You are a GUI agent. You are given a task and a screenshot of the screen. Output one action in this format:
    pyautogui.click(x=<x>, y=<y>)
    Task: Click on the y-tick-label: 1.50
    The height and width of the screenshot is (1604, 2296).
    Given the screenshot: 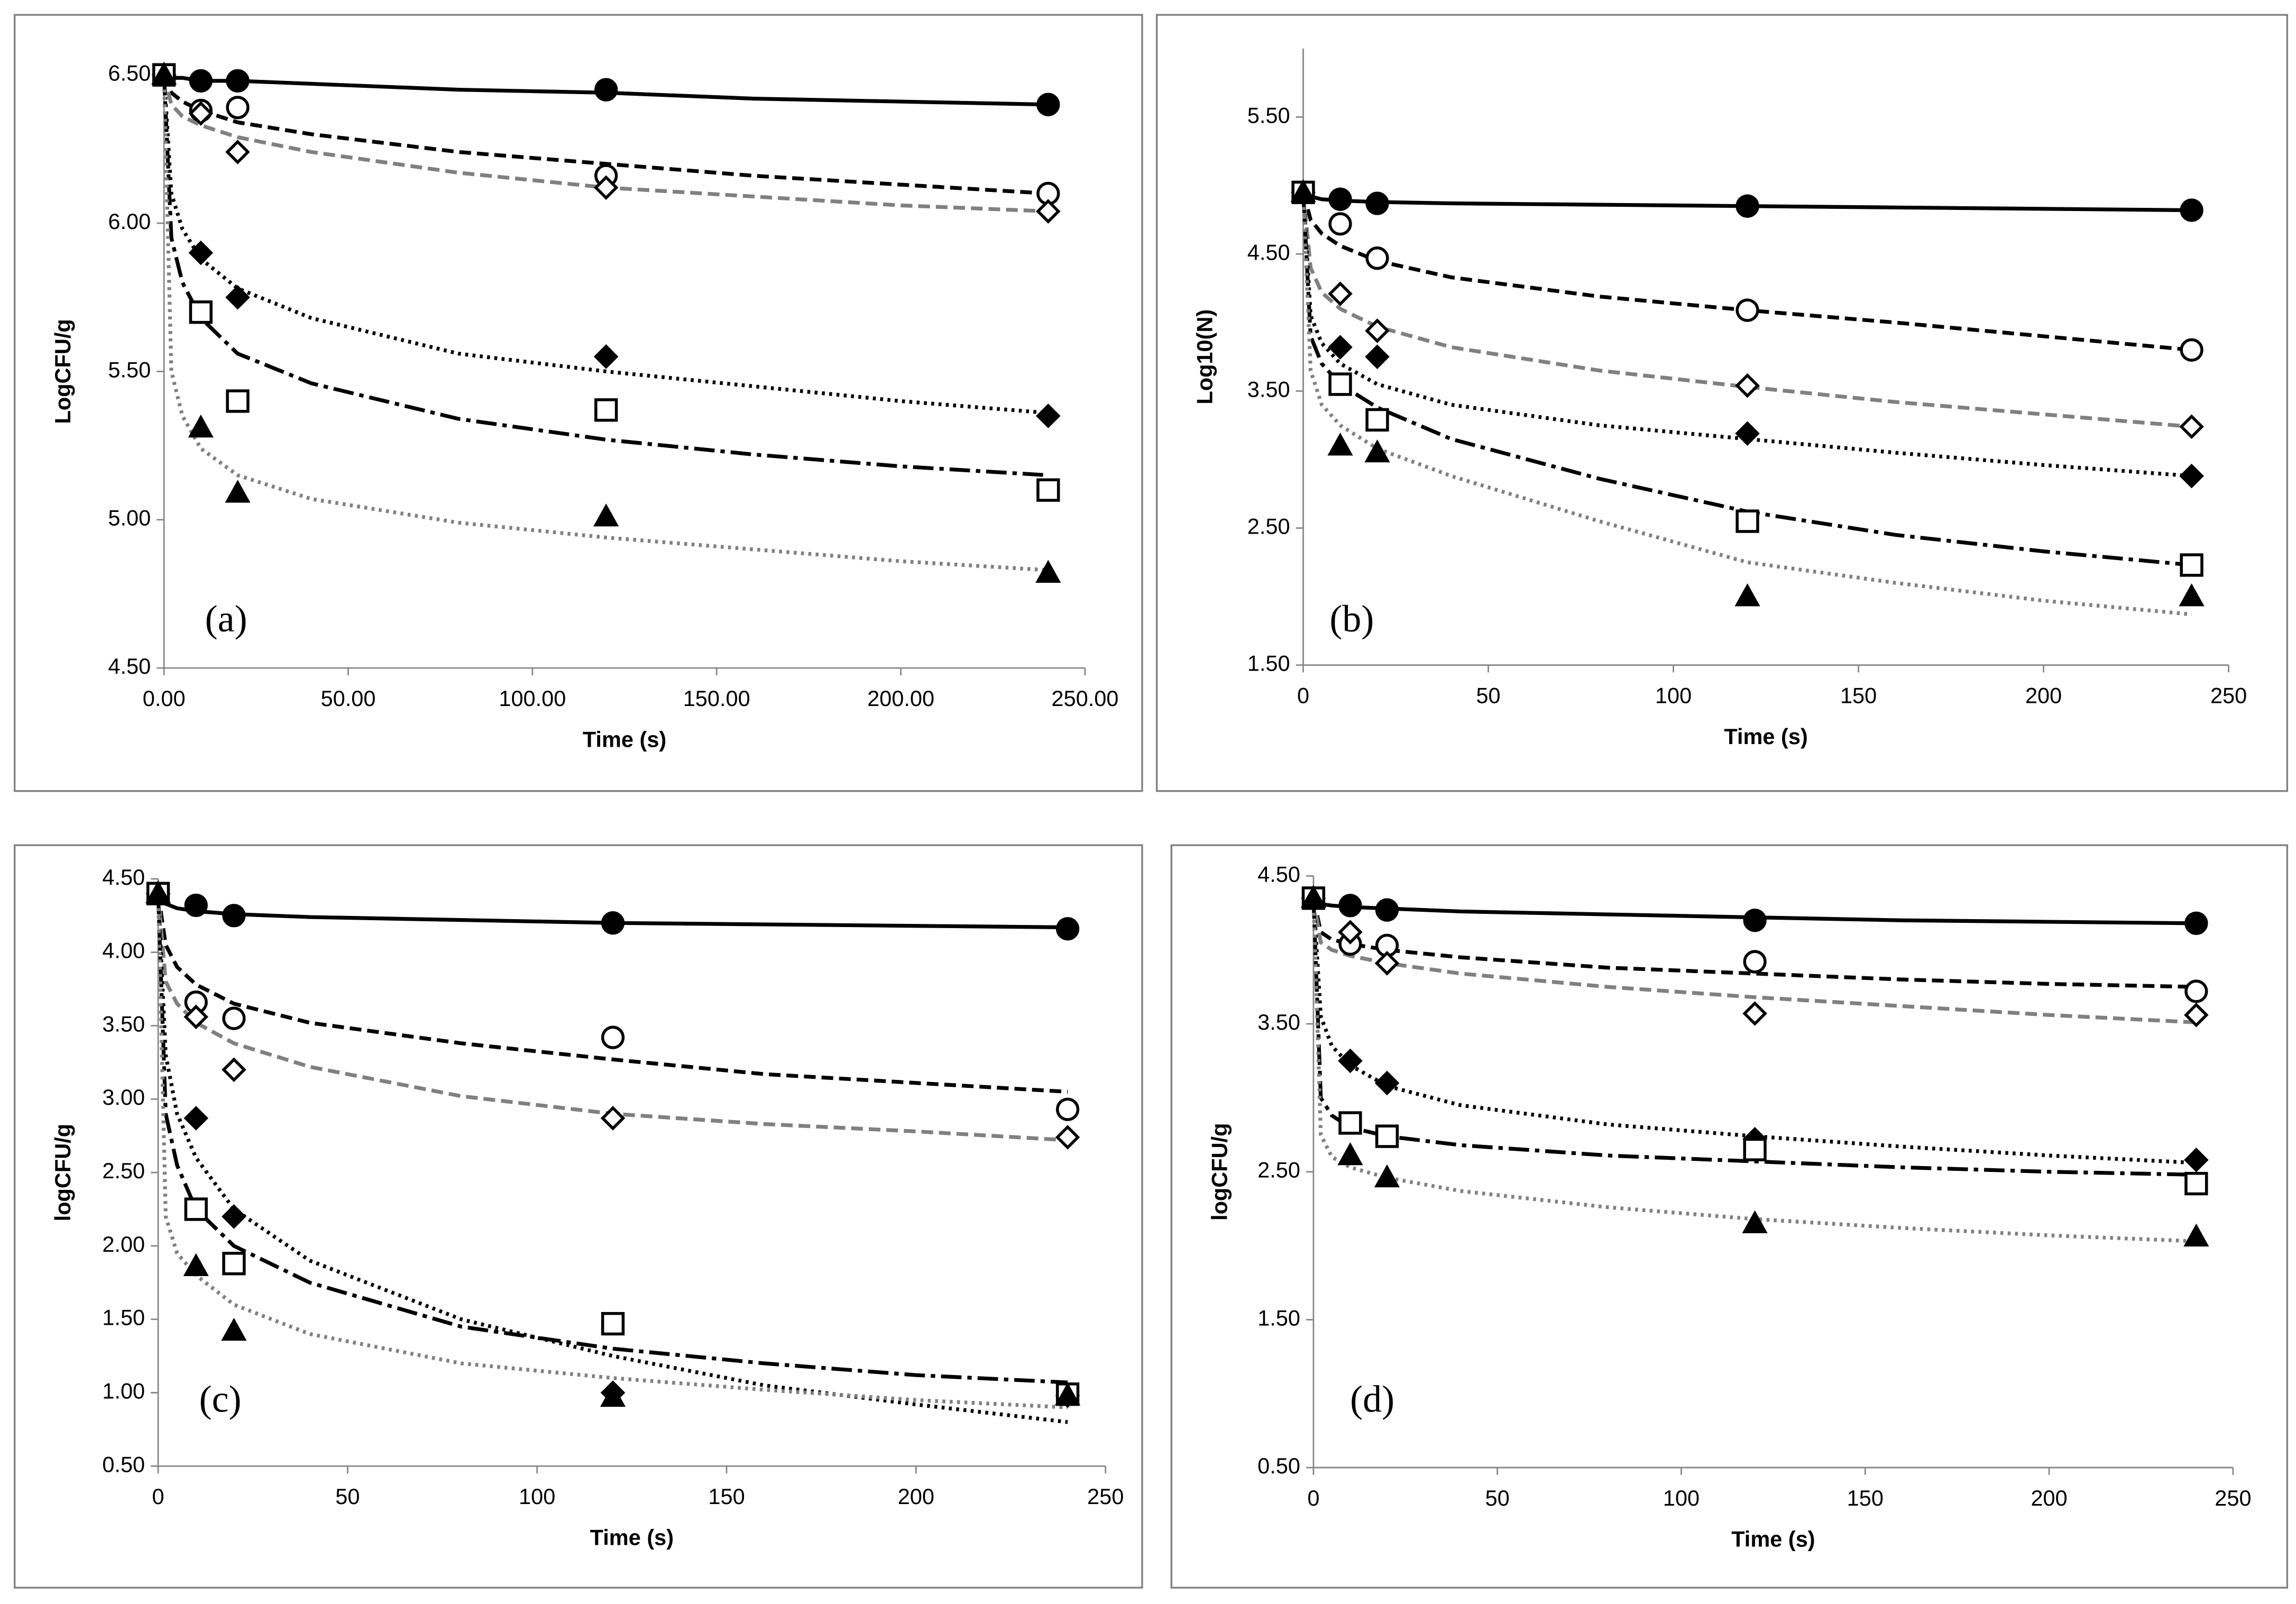 What is the action you would take?
    pyautogui.click(x=1269, y=663)
    